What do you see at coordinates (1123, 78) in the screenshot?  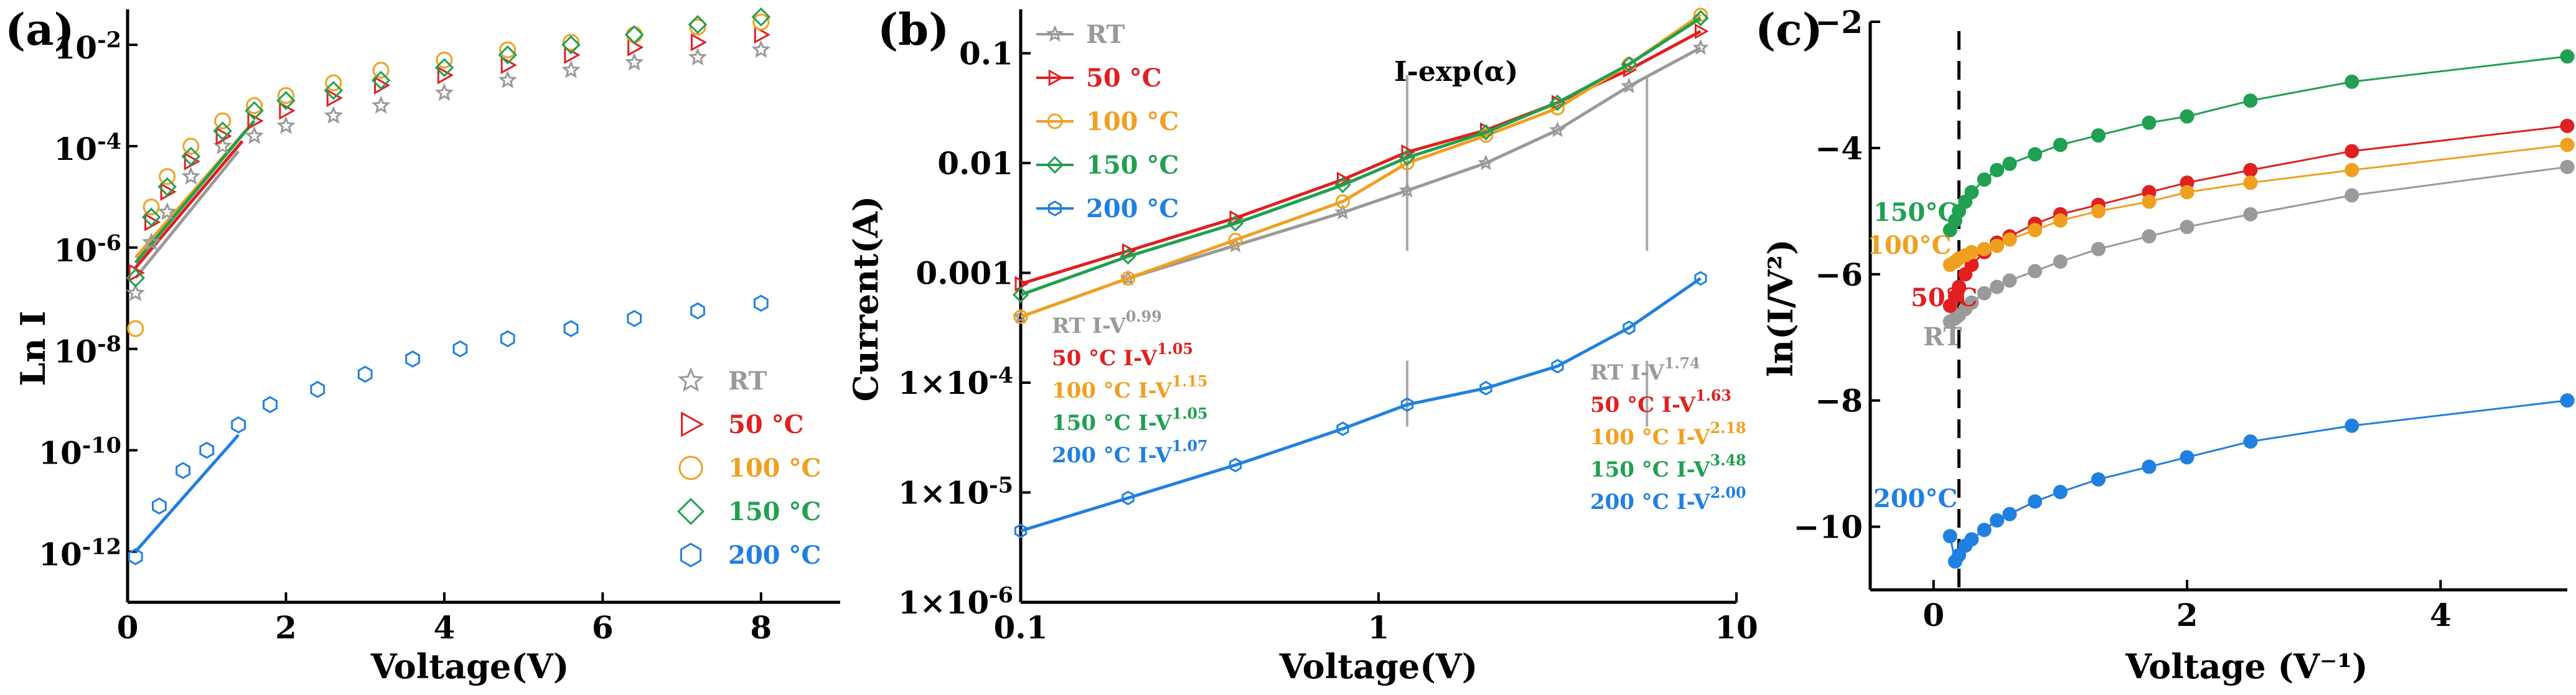 I see `panel-b-legend-label: 50 °C` at bounding box center [1123, 78].